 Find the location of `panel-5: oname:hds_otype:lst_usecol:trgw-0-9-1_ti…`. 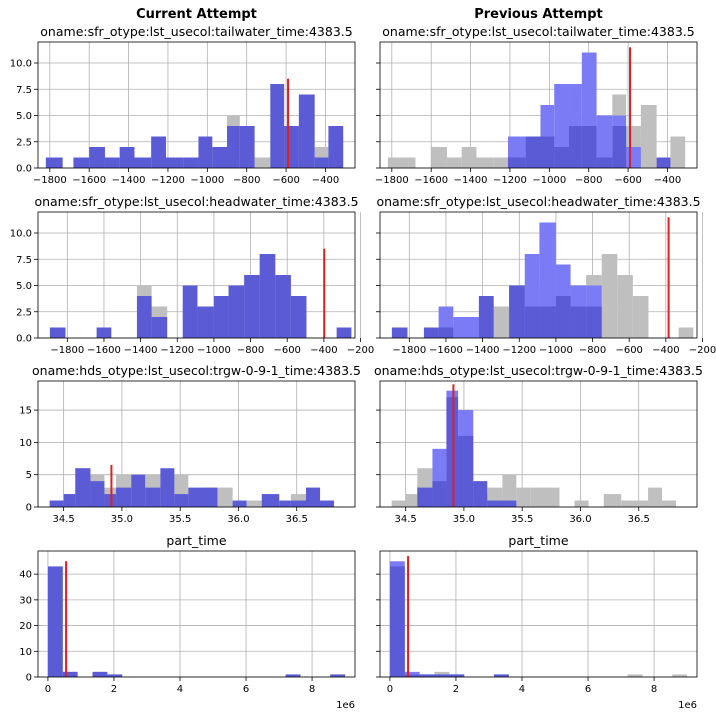

panel-5: oname:hds_otype:lst_usecol:trgw-0-9-1_ti… is located at coordinates (538, 444).